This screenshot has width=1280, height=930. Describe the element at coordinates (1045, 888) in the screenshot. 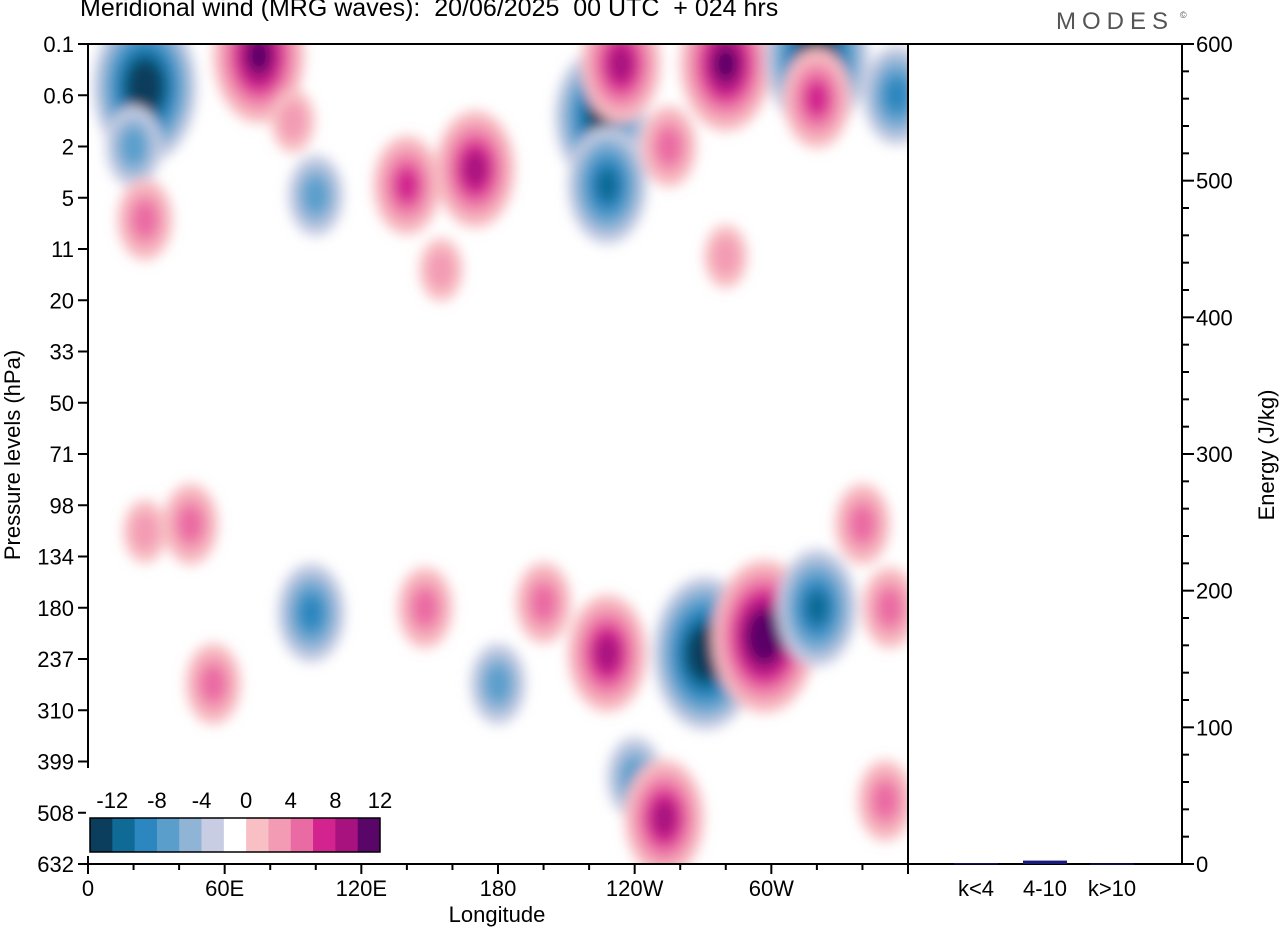

I see `energy-category-label: 4-10` at that location.